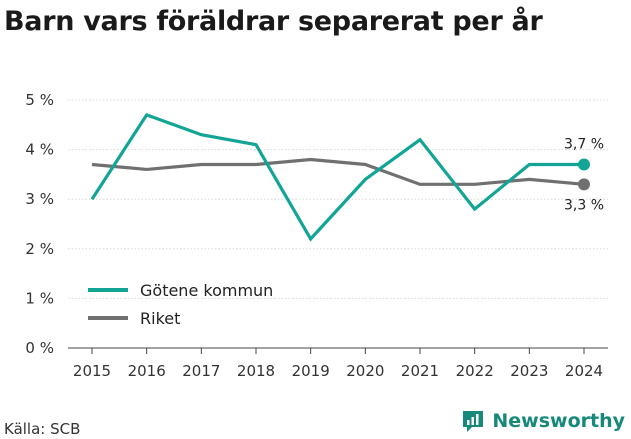 The width and height of the screenshot is (631, 439). I want to click on y-tick-label: 3 %, so click(39, 199).